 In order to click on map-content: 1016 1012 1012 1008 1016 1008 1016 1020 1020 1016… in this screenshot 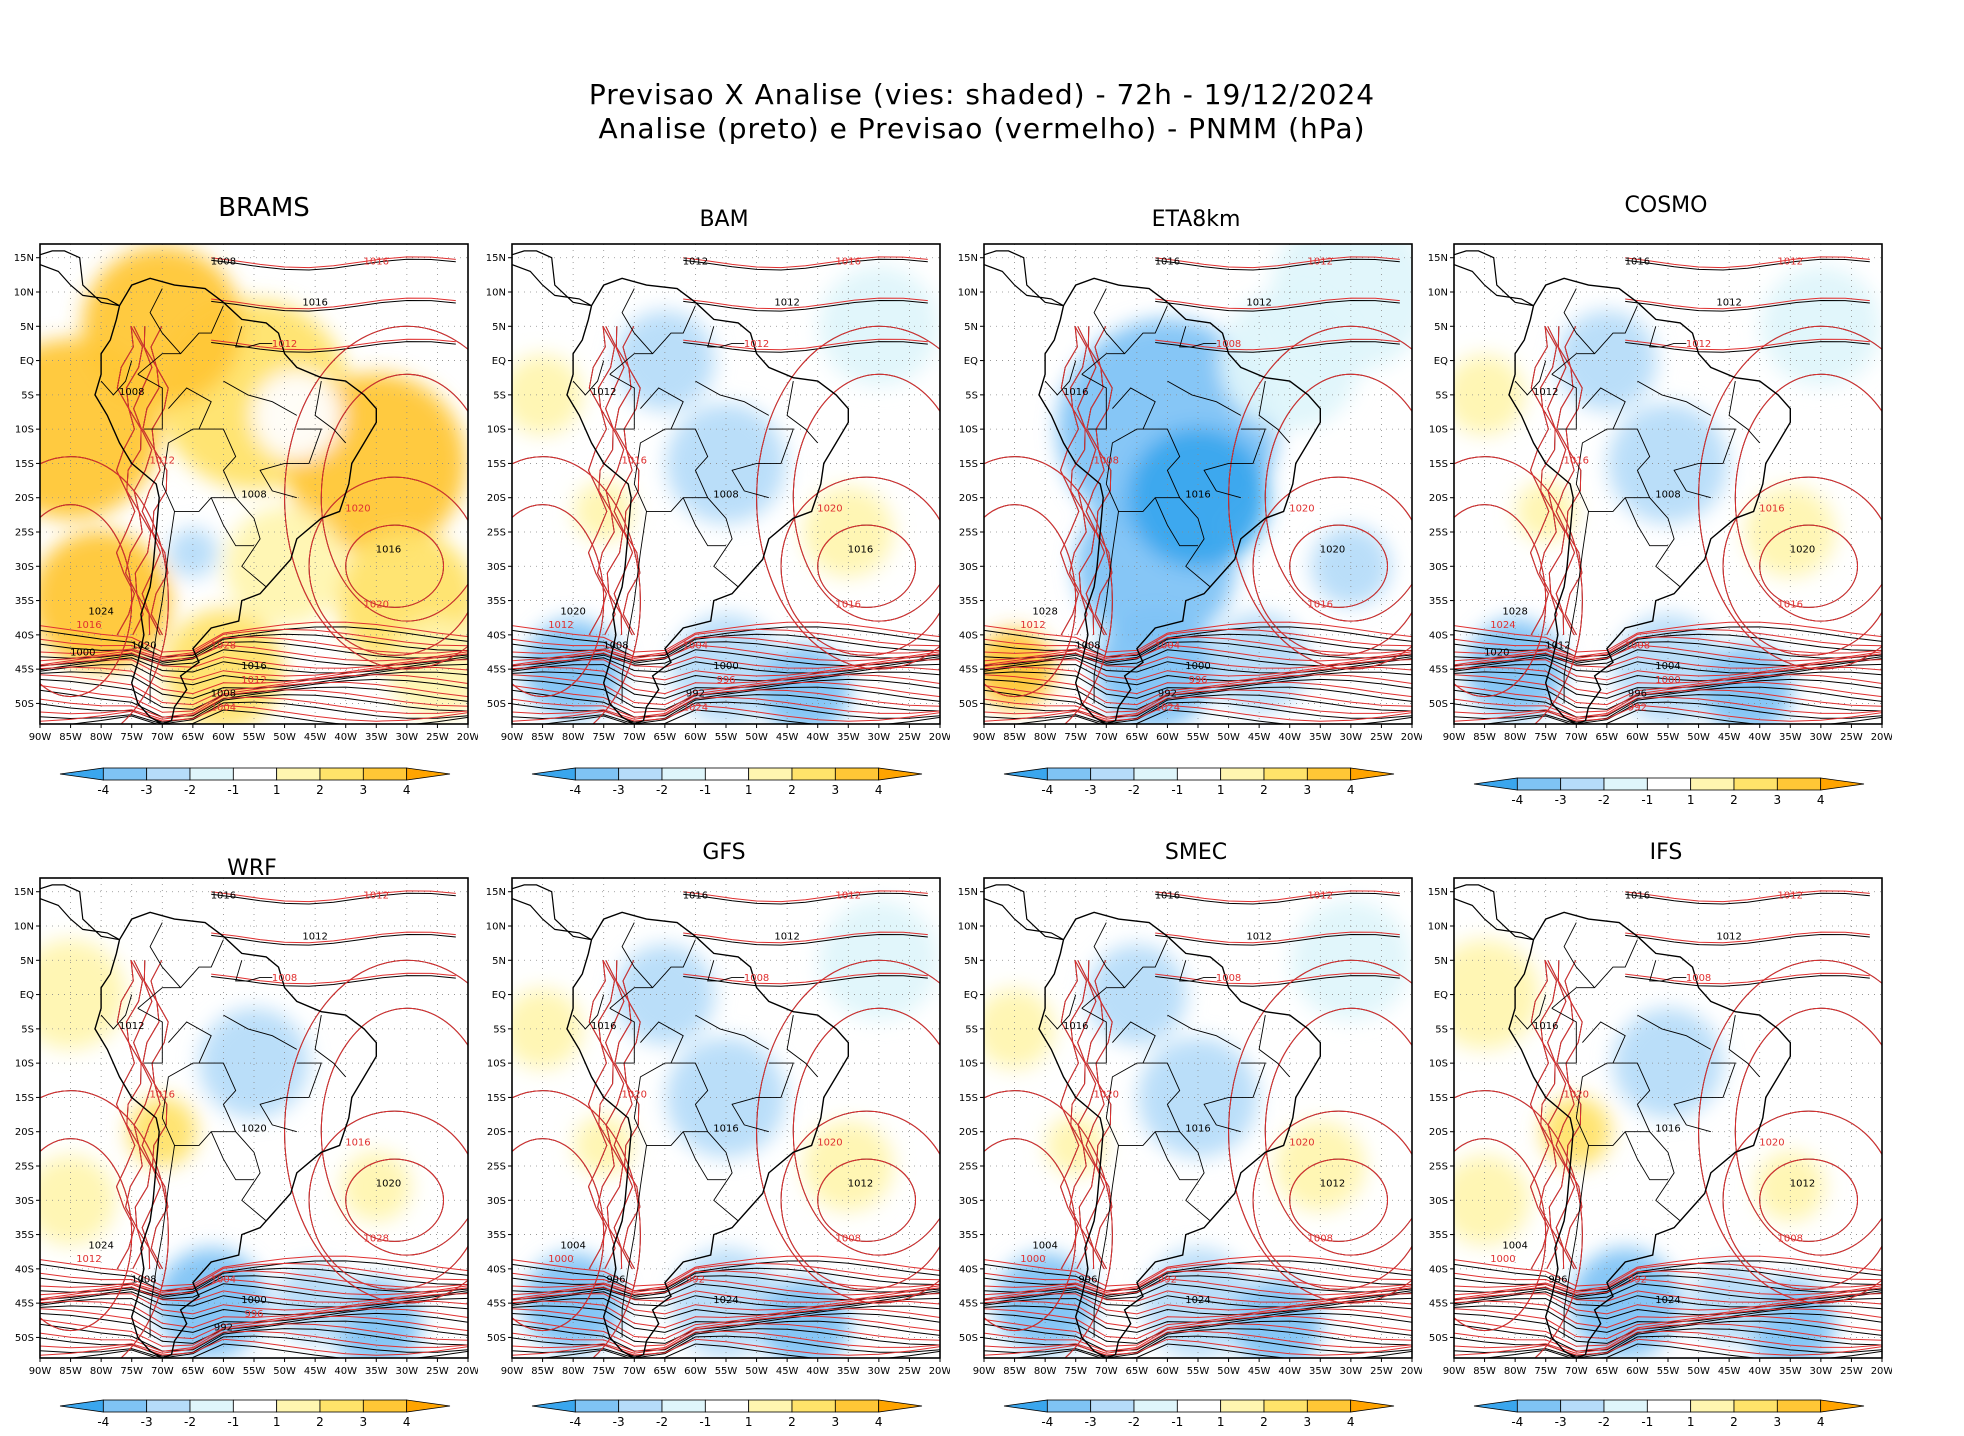, I will do `click(1198, 484)`.